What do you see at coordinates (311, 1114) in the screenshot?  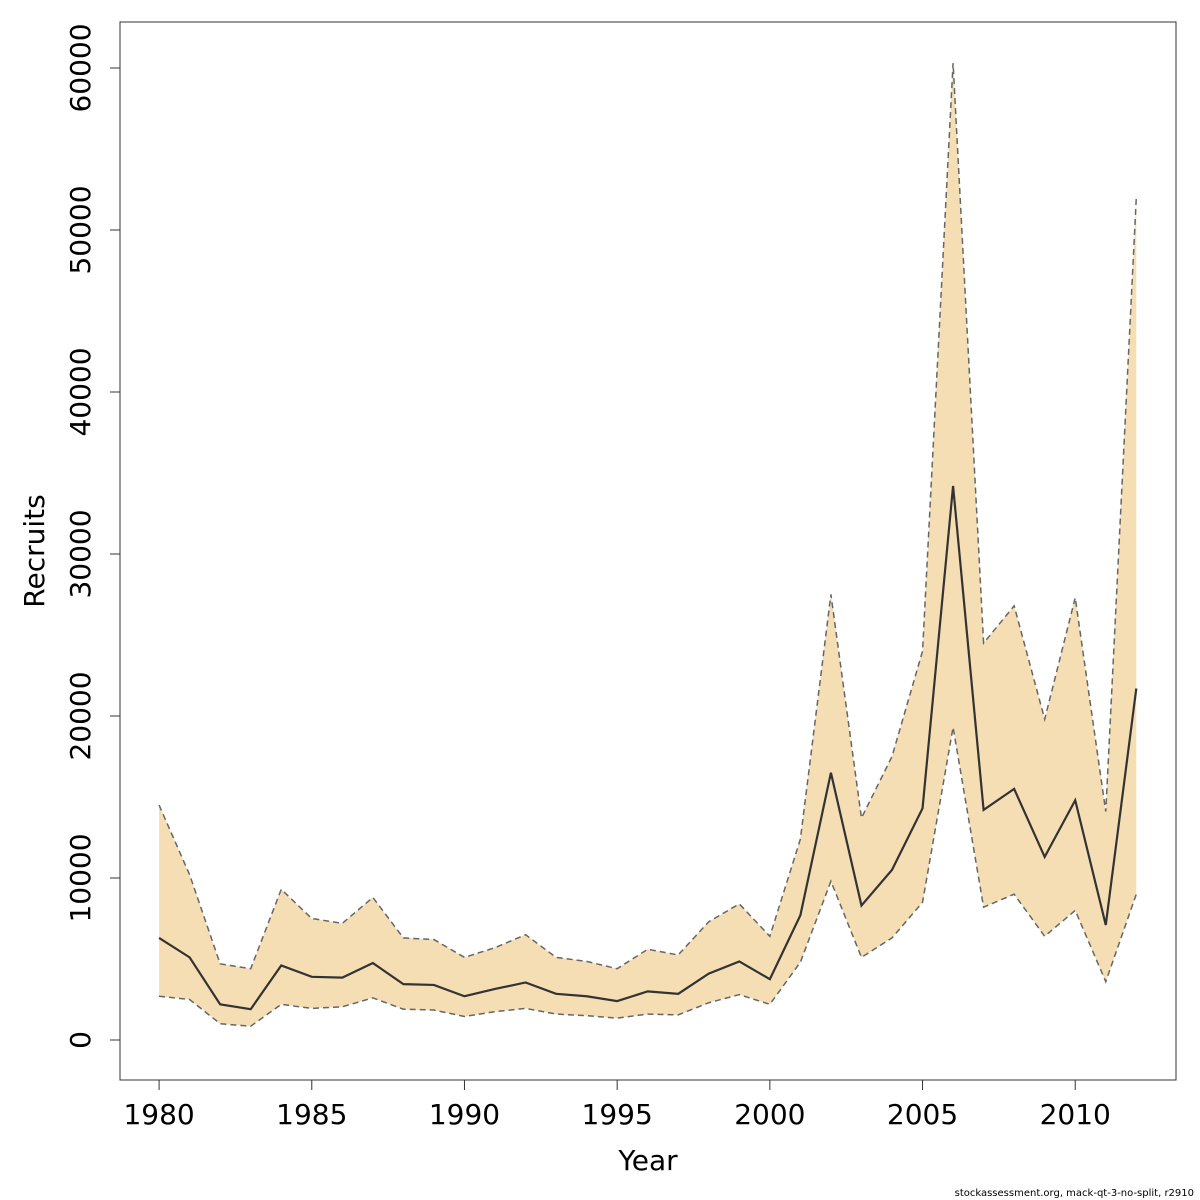 I see `x-tick-label: 1985` at bounding box center [311, 1114].